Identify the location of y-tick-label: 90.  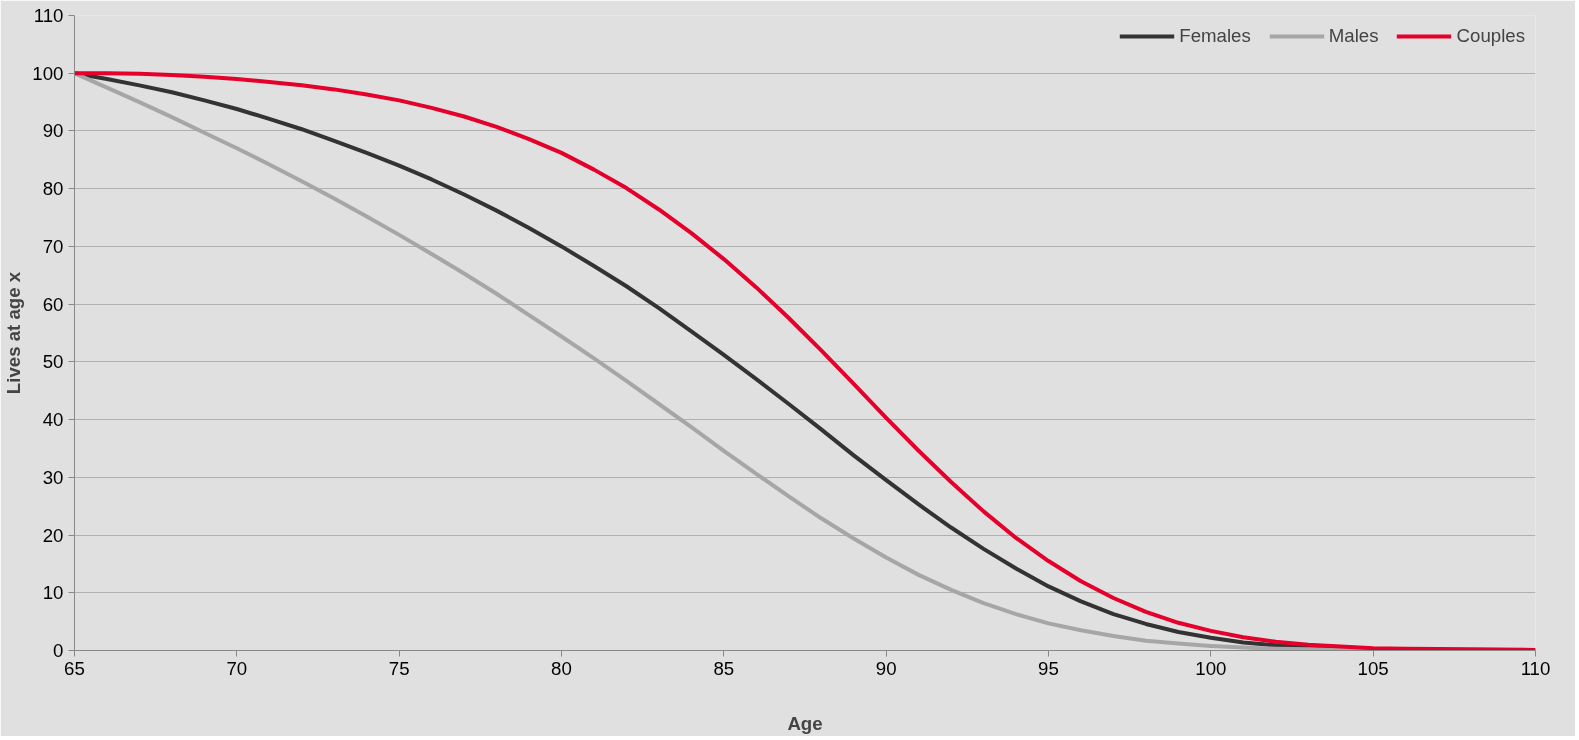
(53, 131).